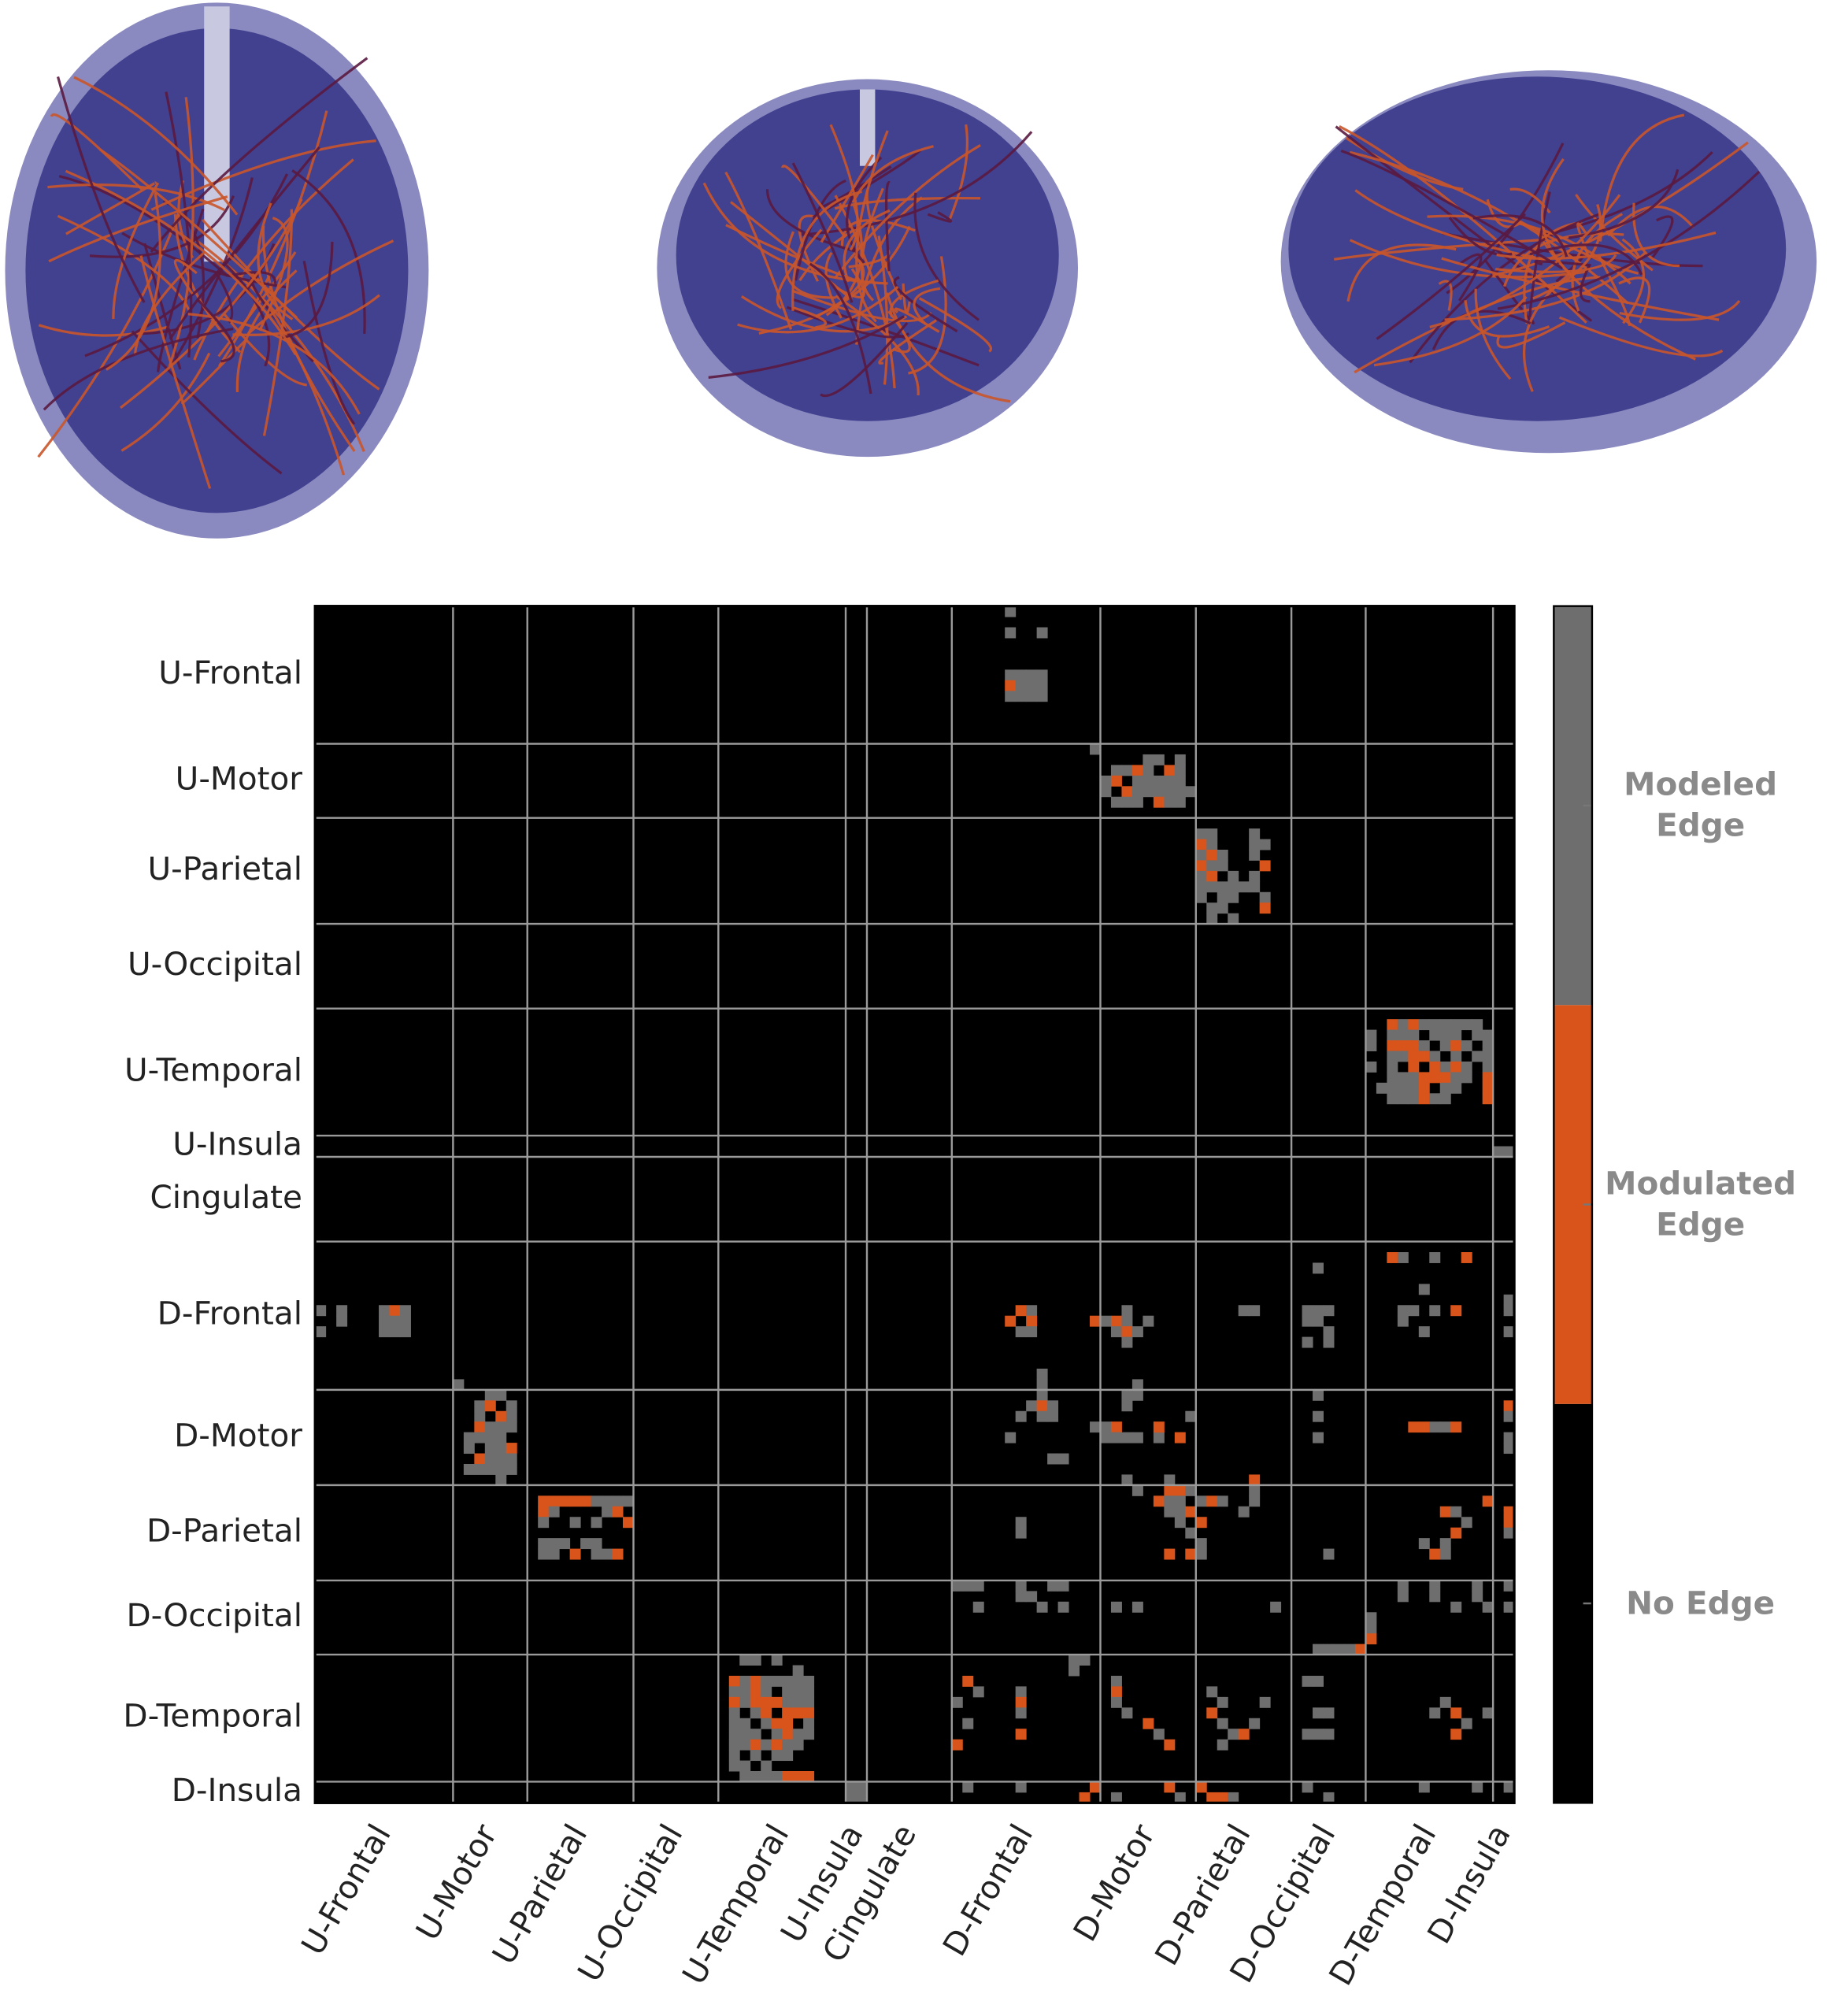 This screenshot has width=1837, height=2016. Describe the element at coordinates (1700, 805) in the screenshot. I see `colorbar-label-box: Modeled Edge` at that location.